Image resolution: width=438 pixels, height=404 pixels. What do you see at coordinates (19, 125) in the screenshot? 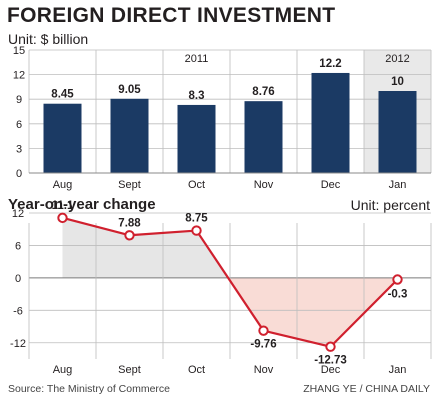
I see `bar-y-tick-label: 6` at bounding box center [19, 125].